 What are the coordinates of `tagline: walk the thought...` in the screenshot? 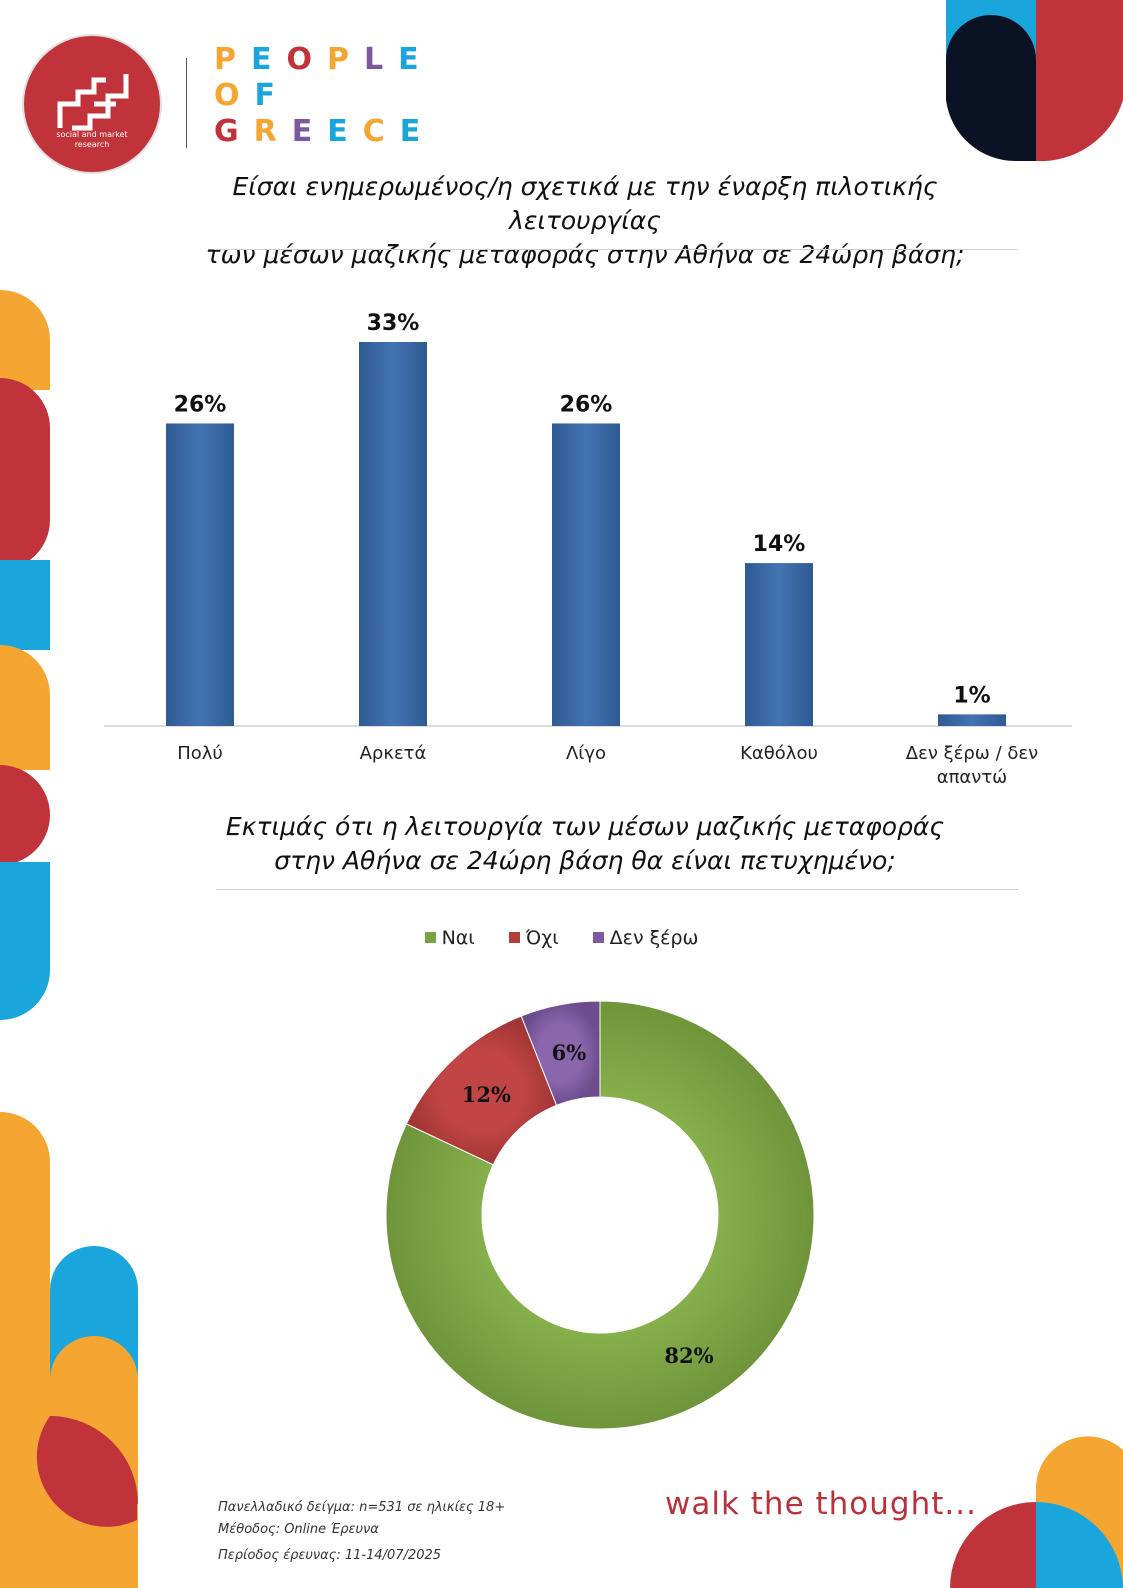 It's located at (821, 1504).